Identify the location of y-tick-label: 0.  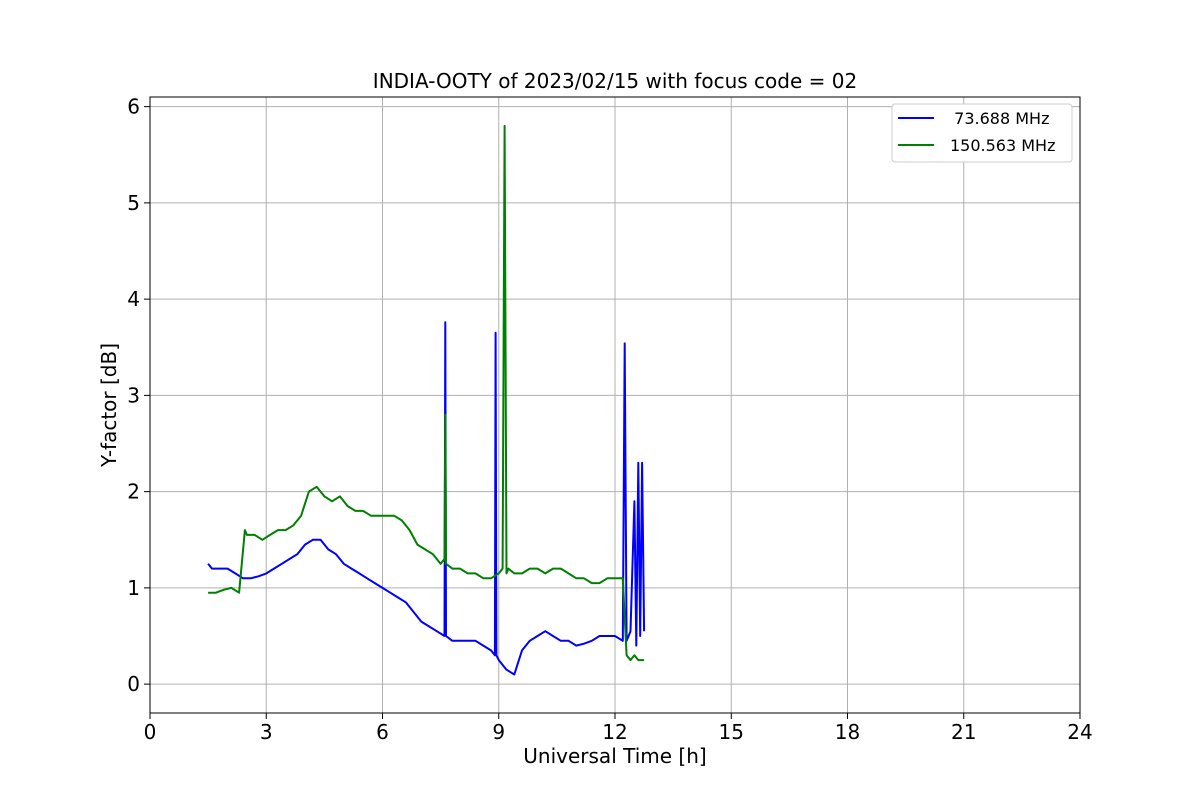
(133, 684).